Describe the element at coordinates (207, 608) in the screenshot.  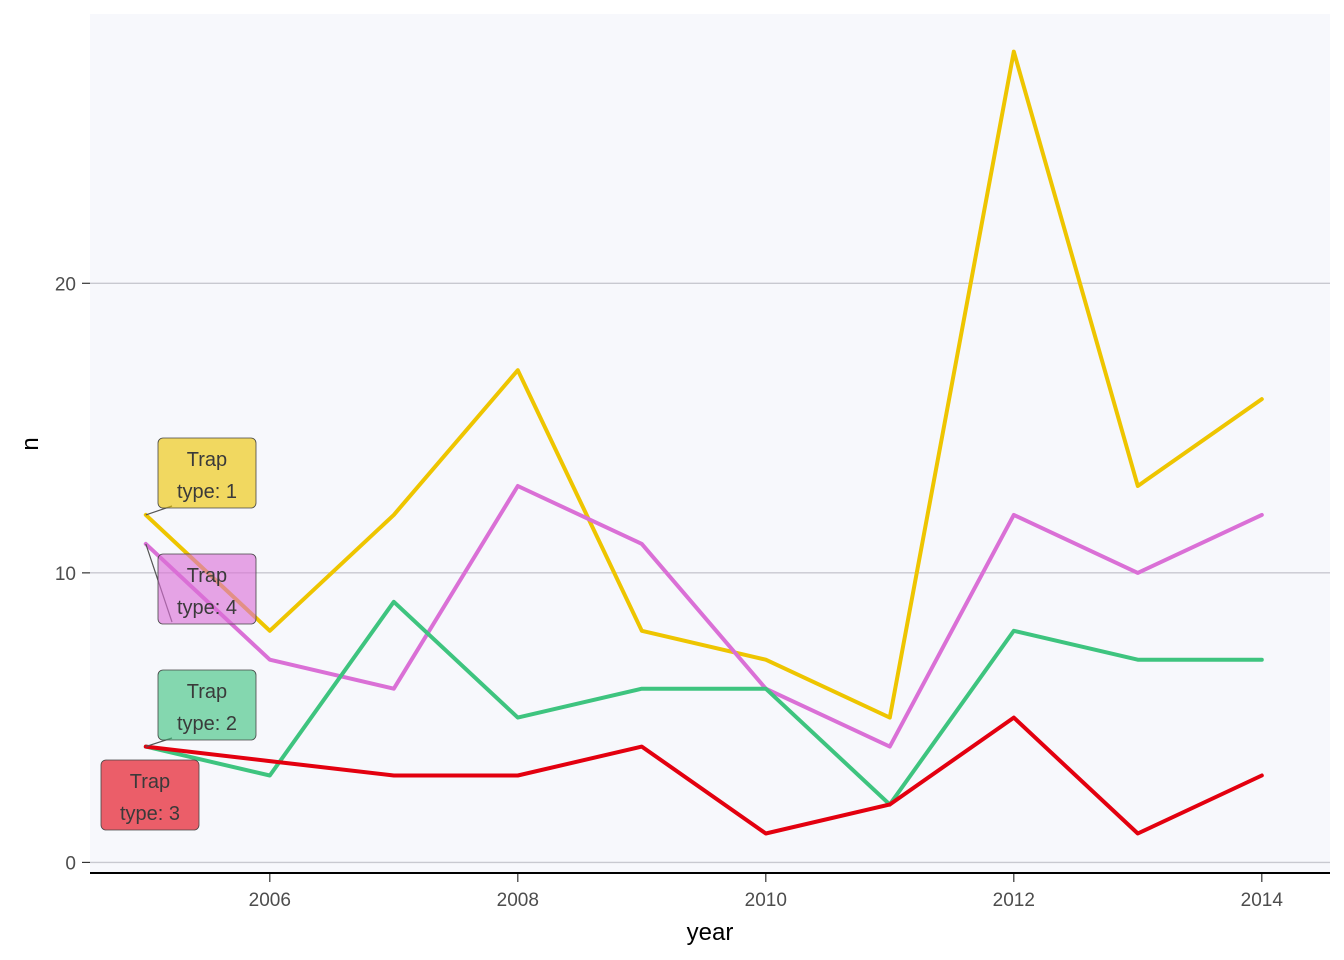
I see `label-line2-2: type: 4` at that location.